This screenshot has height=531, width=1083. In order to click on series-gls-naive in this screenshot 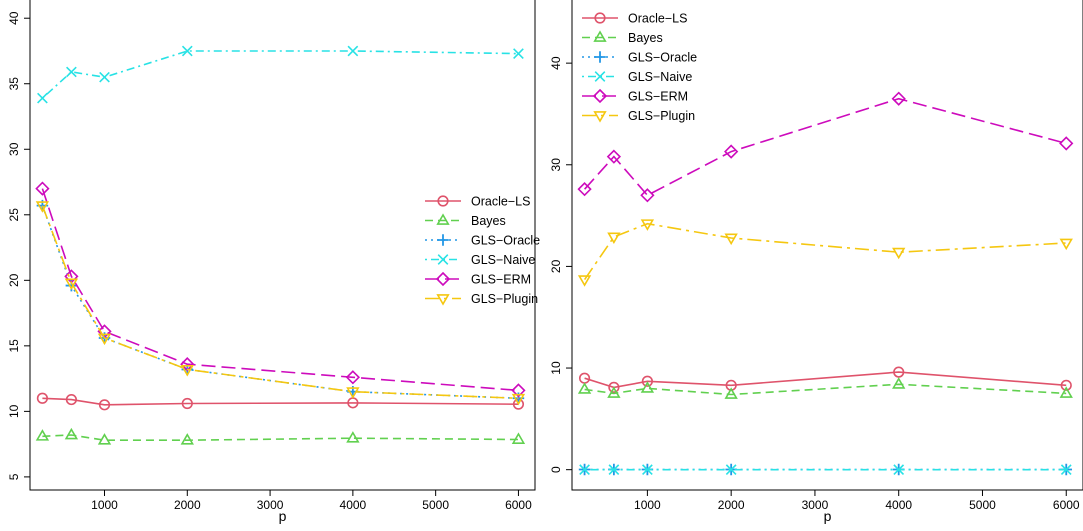, I will do `click(280, 74)`.